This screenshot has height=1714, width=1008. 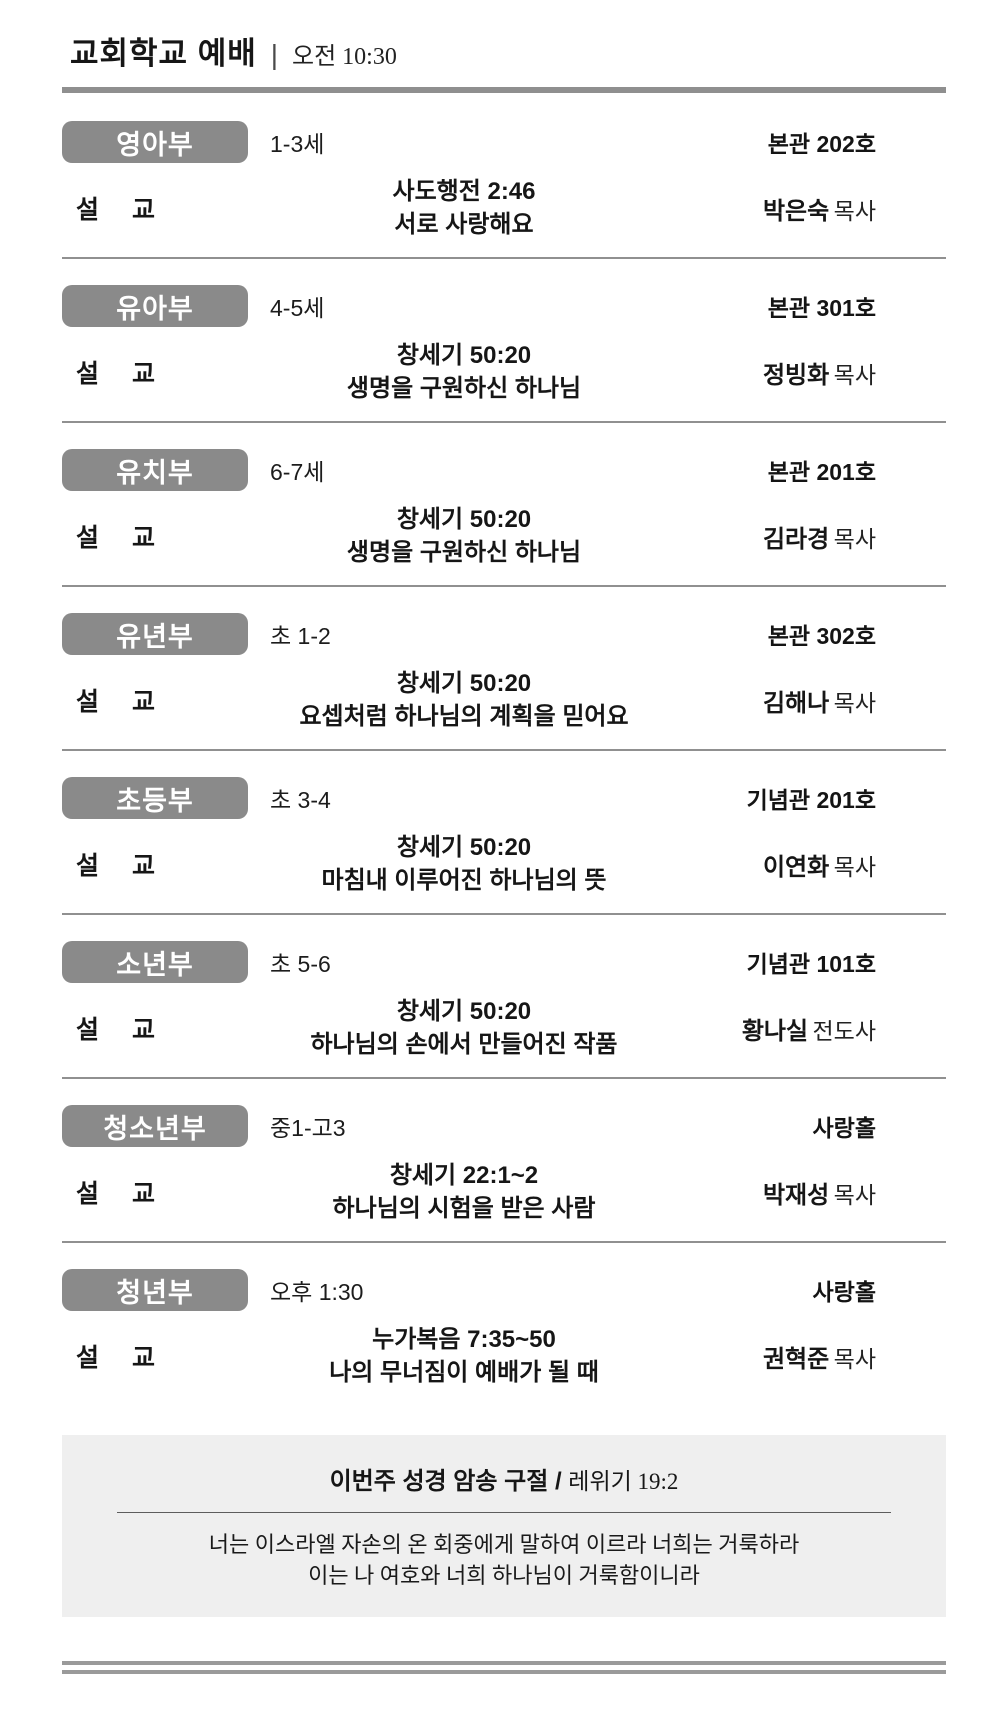 I want to click on age-range: 4-5세, so click(x=297, y=308).